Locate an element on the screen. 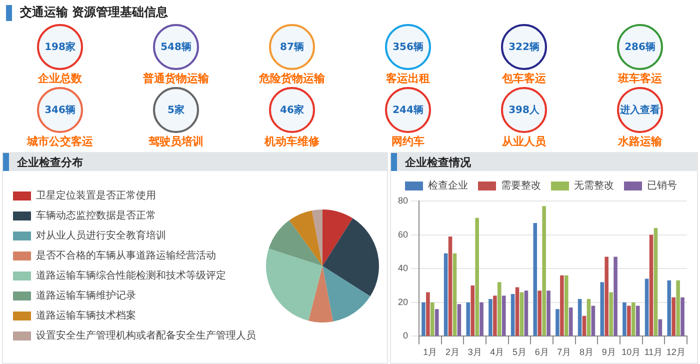 The image size is (700, 364). text: 398人 is located at coordinates (524, 110).